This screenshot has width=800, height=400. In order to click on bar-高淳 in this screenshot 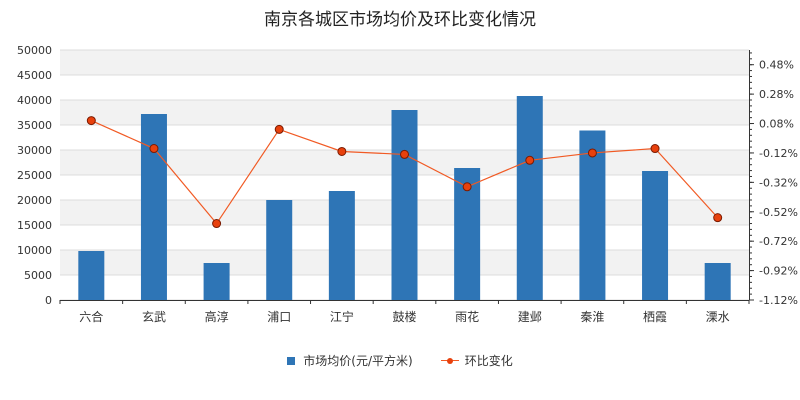, I will do `click(216, 281)`.